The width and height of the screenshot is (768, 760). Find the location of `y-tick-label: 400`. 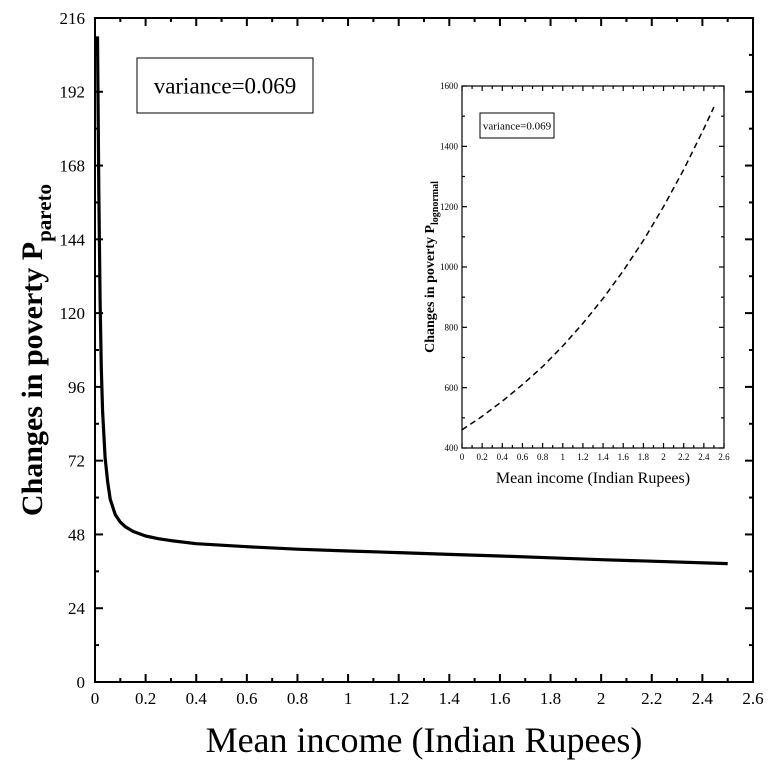

y-tick-label: 400 is located at coordinates (452, 448).